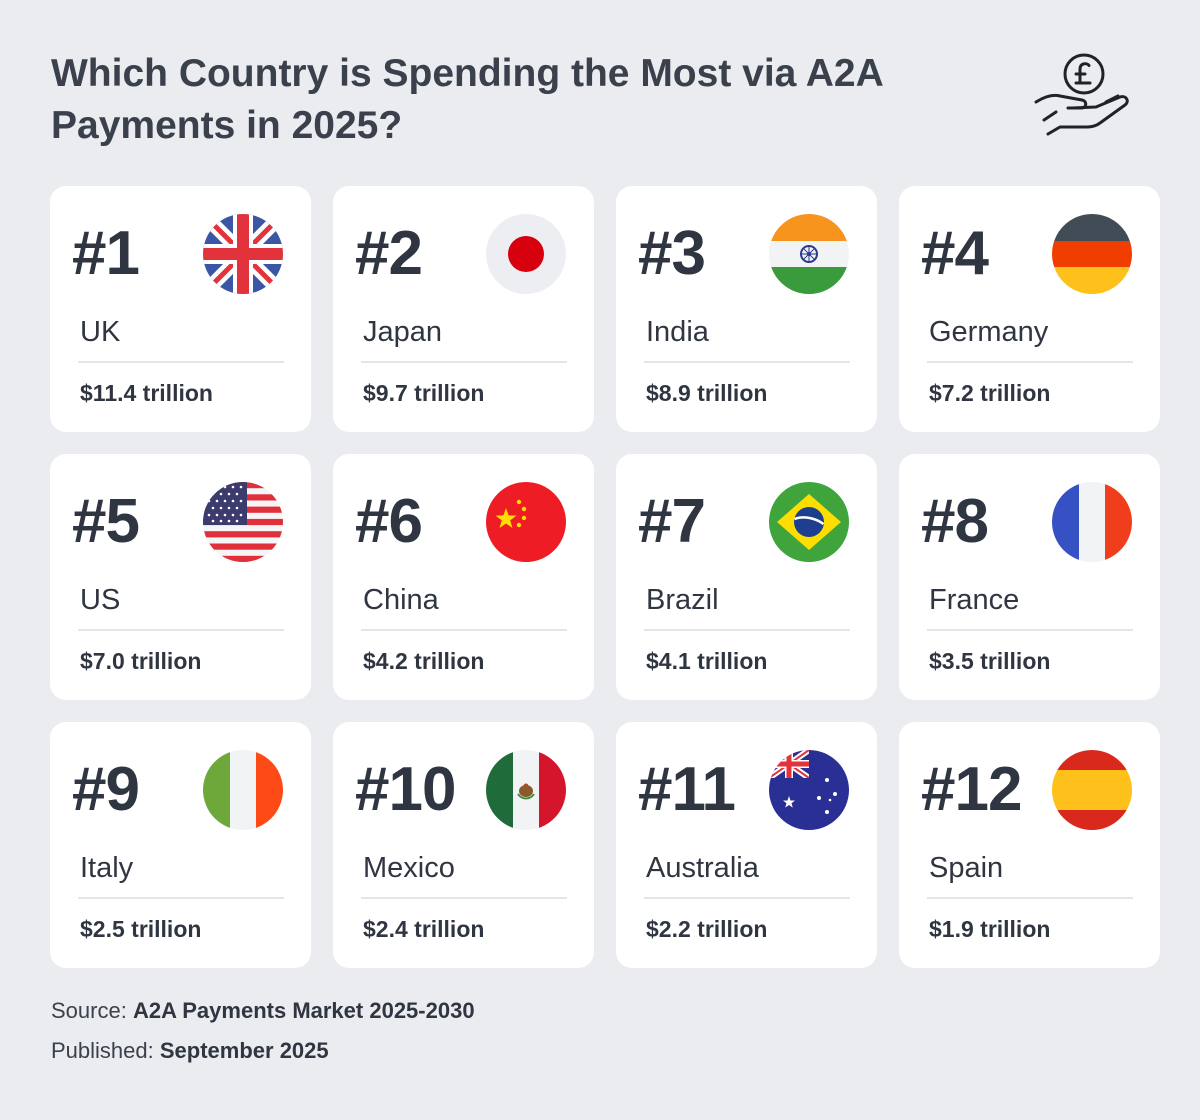  What do you see at coordinates (107, 868) in the screenshot?
I see `country-name: Italy` at bounding box center [107, 868].